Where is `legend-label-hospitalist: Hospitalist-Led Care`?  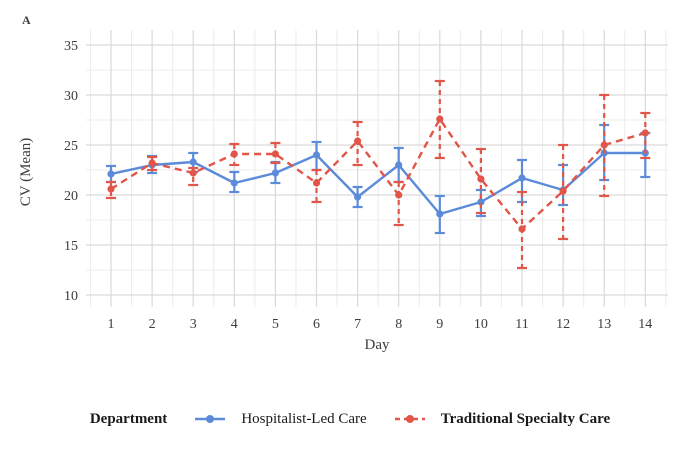
legend-label-hospitalist: Hospitalist-Led Care is located at coordinates (304, 418).